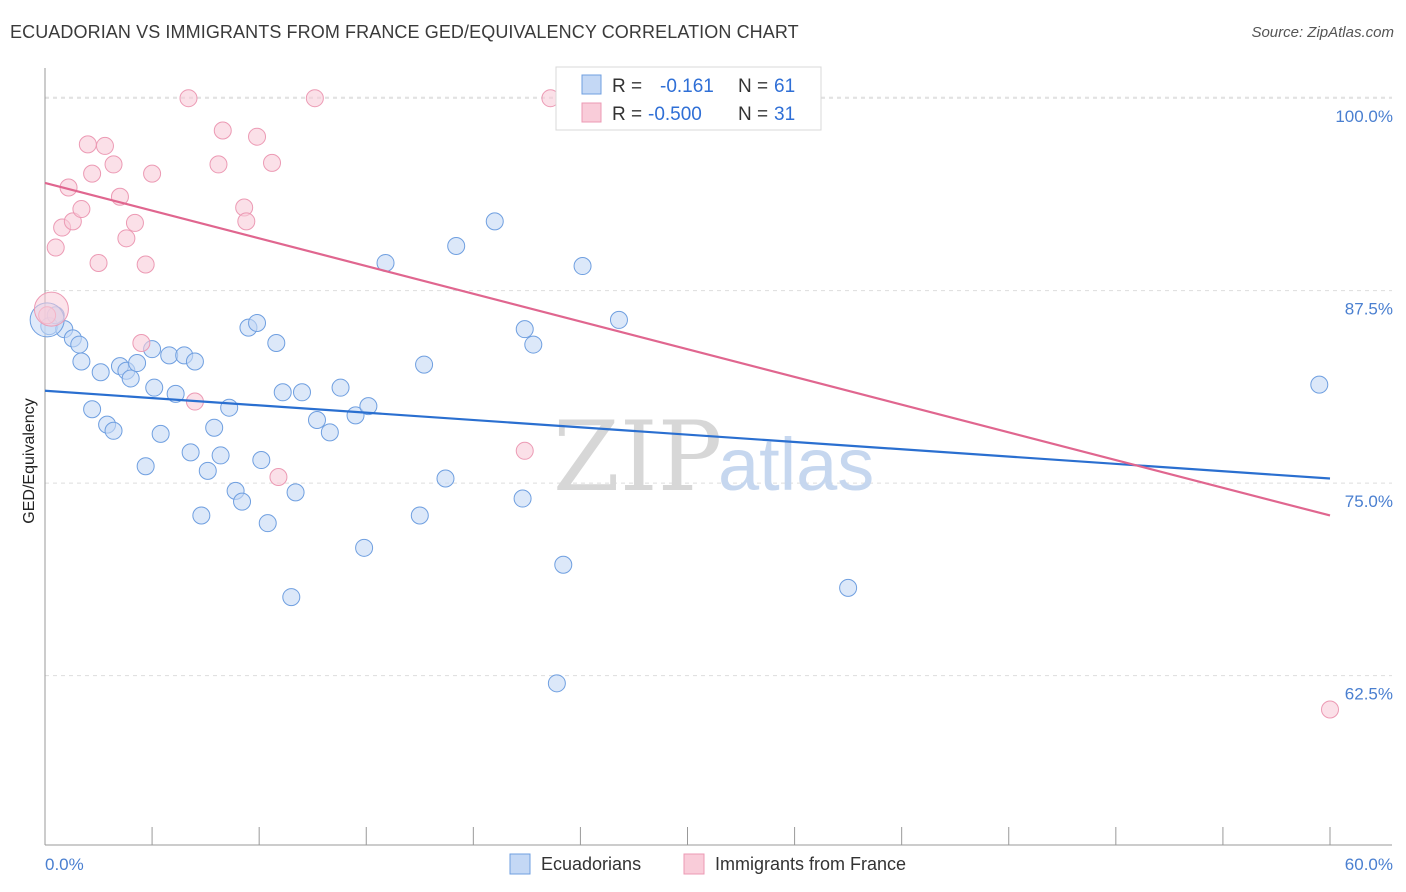 This screenshot has height=892, width=1406. I want to click on watermark-zip: ZIP, so click(637, 457).